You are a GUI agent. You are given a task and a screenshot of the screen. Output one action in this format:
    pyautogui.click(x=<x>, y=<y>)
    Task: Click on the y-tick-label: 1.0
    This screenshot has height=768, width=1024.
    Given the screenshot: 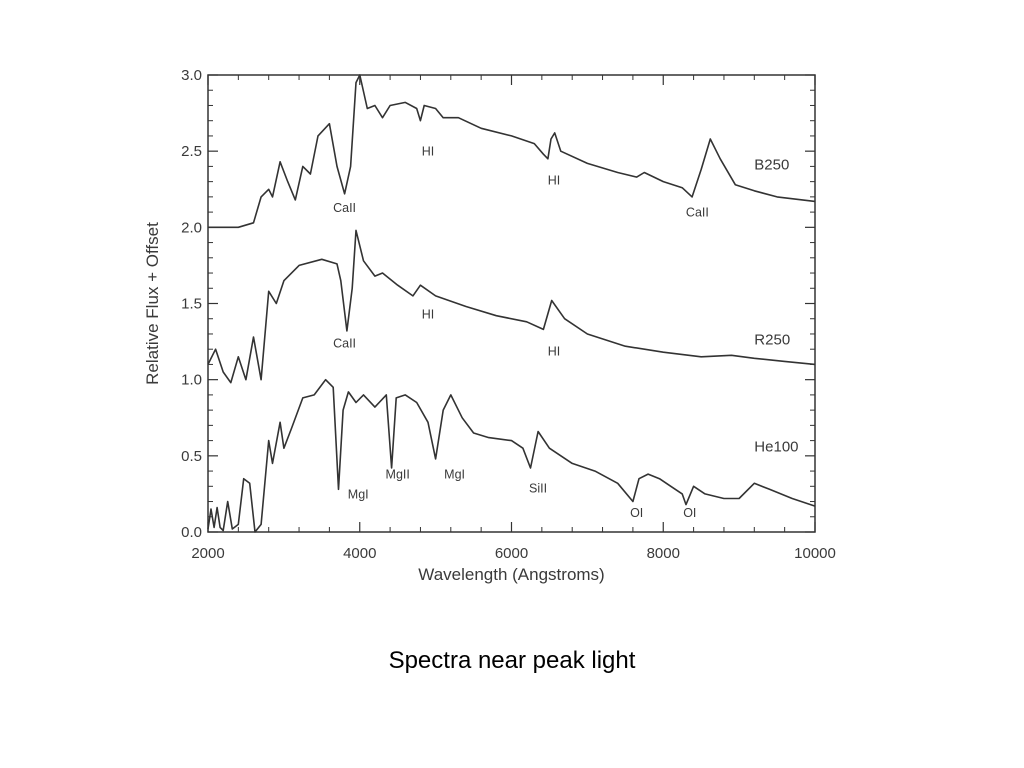 What is the action you would take?
    pyautogui.click(x=191, y=380)
    